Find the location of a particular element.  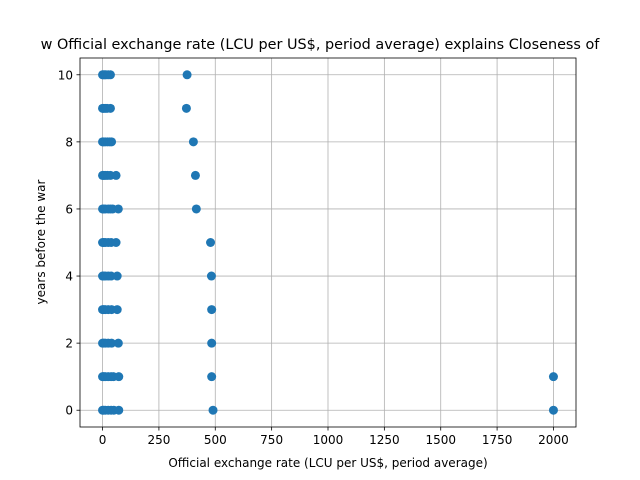

x-tick-label: 1750 is located at coordinates (497, 440).